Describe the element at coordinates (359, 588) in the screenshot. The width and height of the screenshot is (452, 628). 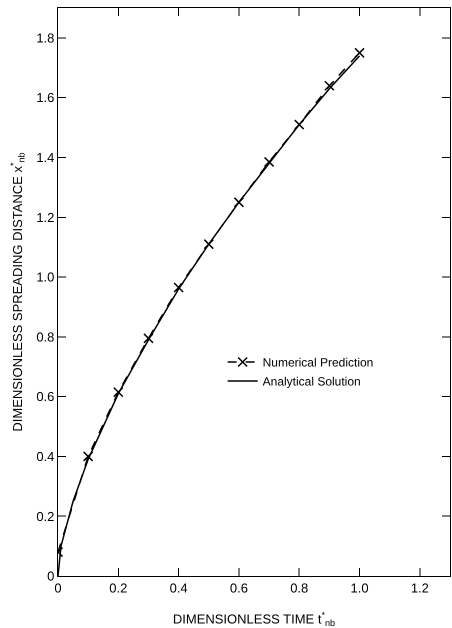
I see `x-tick-label: 1.0` at that location.